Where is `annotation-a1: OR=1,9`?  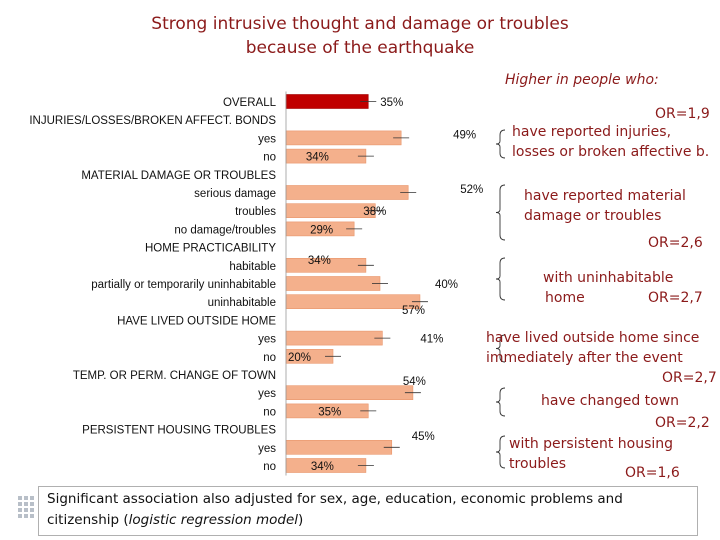 annotation-a1: OR=1,9 is located at coordinates (682, 114).